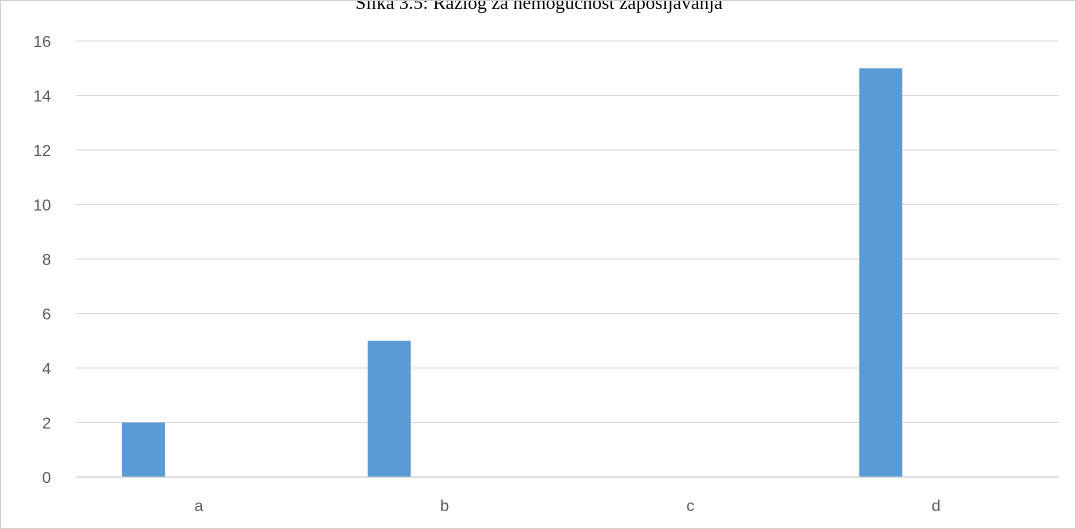  What do you see at coordinates (42, 206) in the screenshot?
I see `y-tick-label: 10` at bounding box center [42, 206].